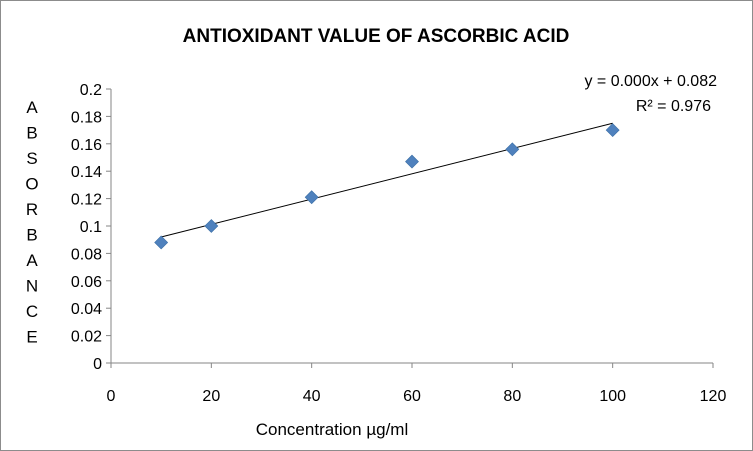  I want to click on y-axis-title-letter: E, so click(31, 337).